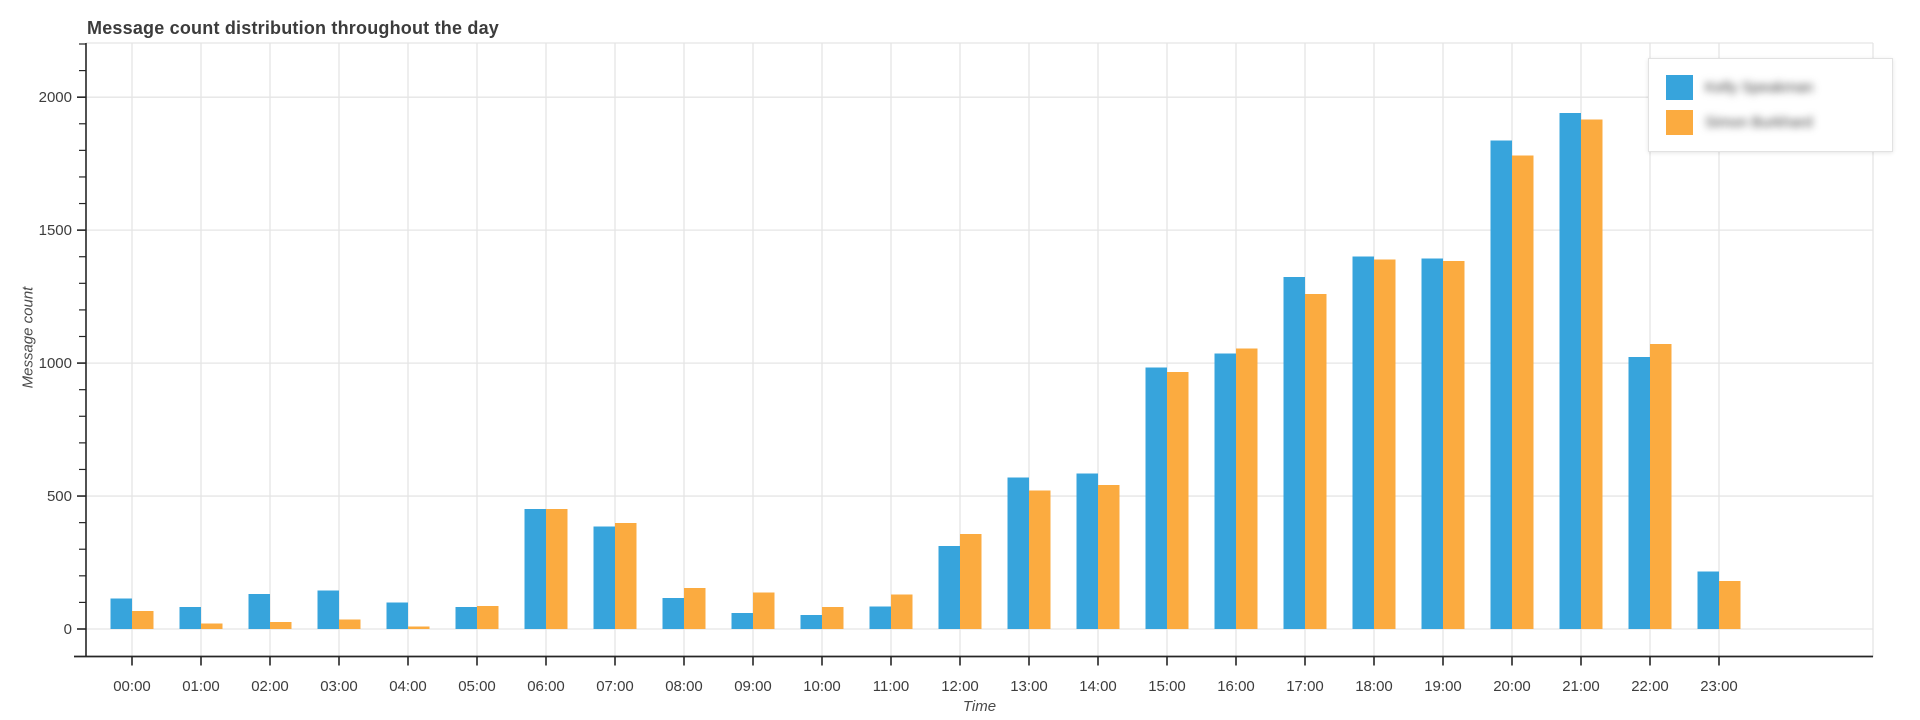 The height and width of the screenshot is (720, 1920). What do you see at coordinates (1581, 686) in the screenshot?
I see `x-tick-label: 21:00` at bounding box center [1581, 686].